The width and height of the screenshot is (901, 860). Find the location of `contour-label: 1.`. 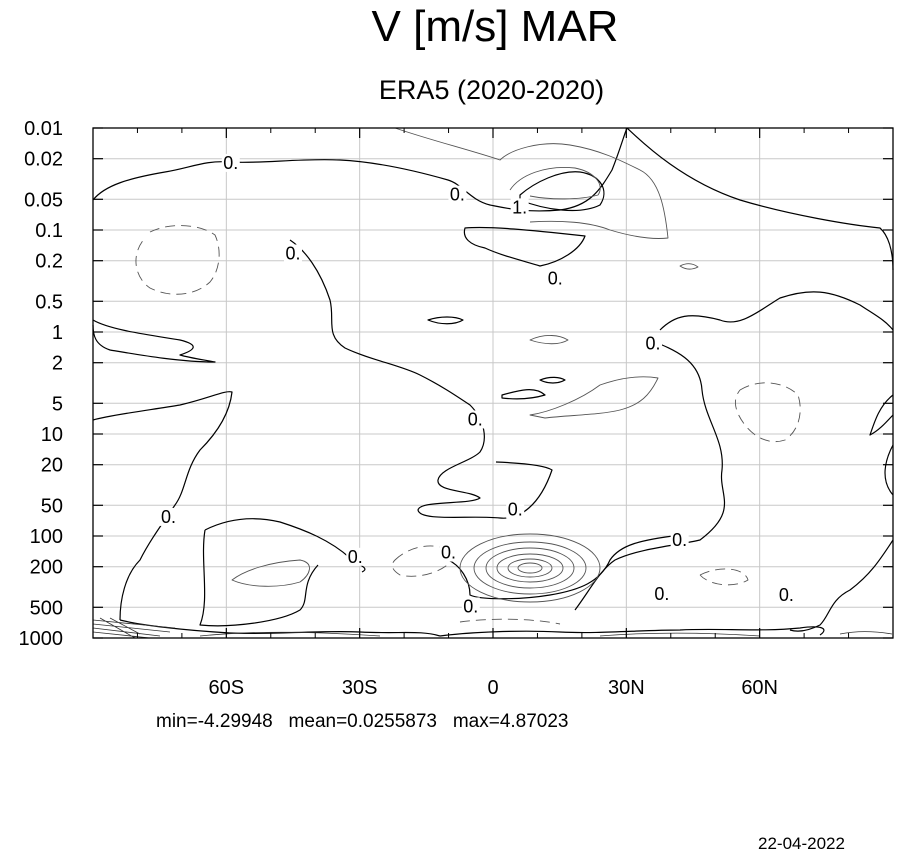

contour-label: 1. is located at coordinates (519, 207).